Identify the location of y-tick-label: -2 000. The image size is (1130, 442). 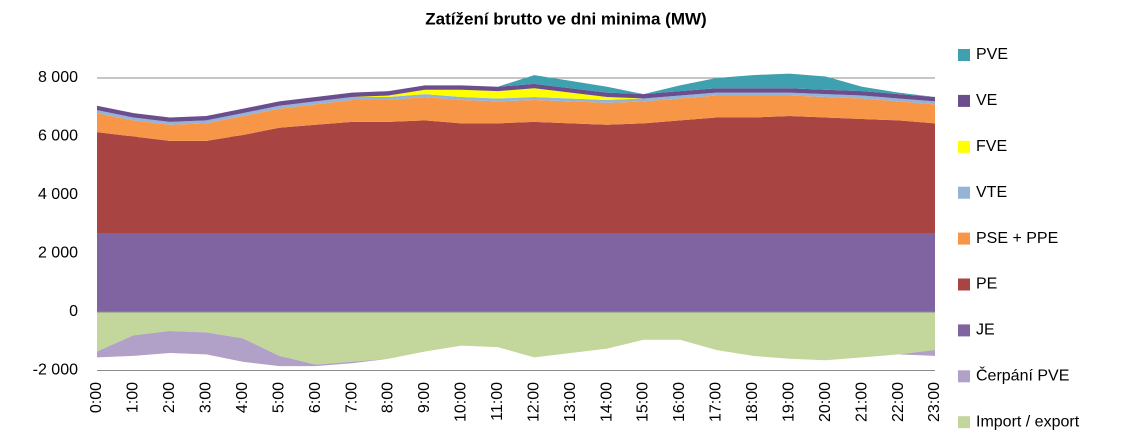
(55, 370).